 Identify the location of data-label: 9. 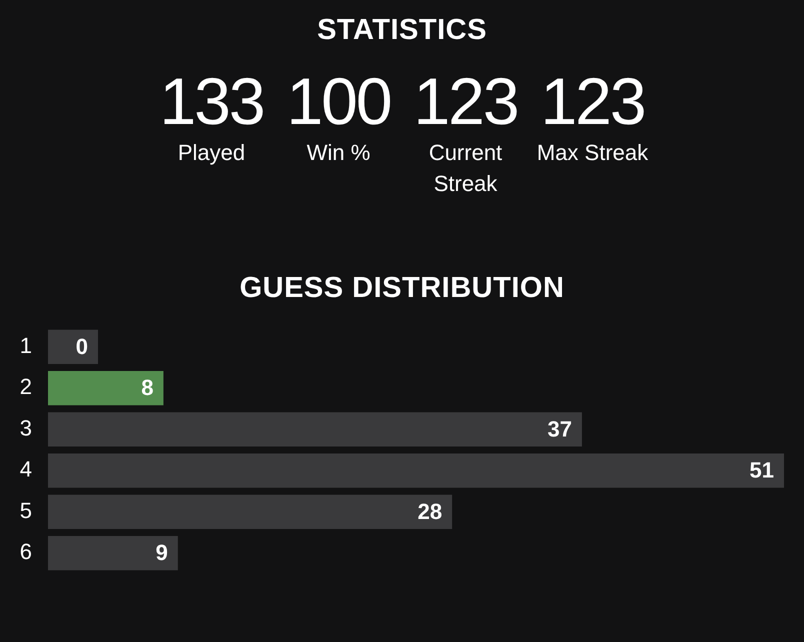
(162, 553).